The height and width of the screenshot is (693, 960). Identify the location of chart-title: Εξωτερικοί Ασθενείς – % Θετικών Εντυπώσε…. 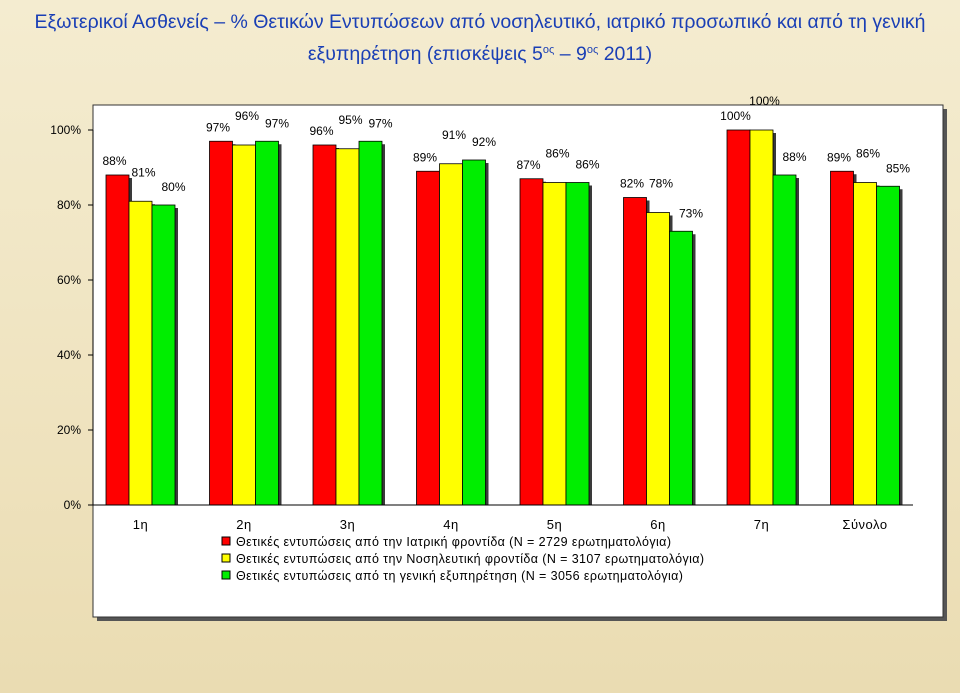
(480, 38).